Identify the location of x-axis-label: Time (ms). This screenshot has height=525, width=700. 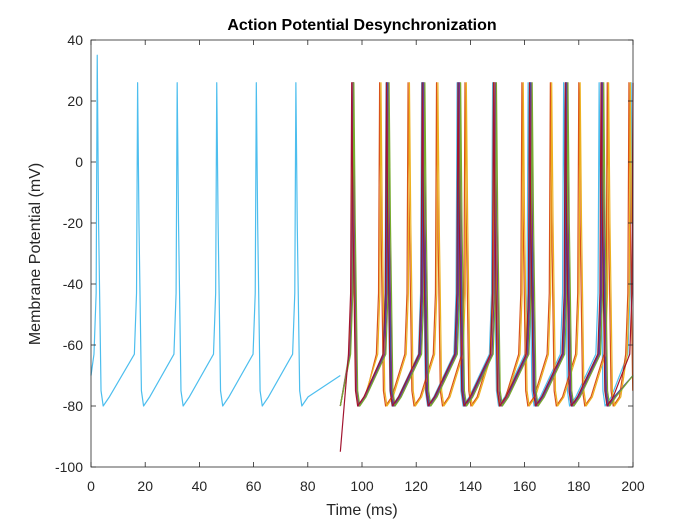
(361, 510).